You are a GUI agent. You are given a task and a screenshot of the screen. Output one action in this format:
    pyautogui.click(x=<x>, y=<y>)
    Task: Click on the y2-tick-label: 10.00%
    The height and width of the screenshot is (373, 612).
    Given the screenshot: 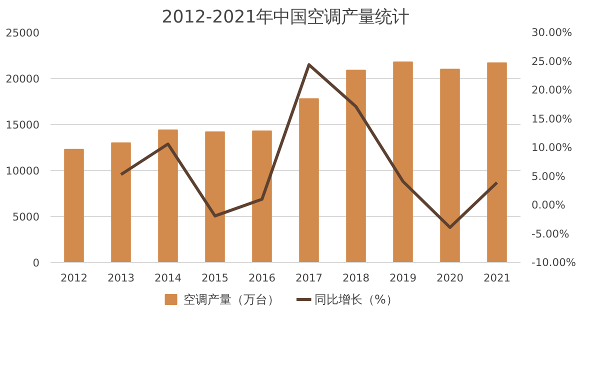 What is the action you would take?
    pyautogui.click(x=552, y=147)
    